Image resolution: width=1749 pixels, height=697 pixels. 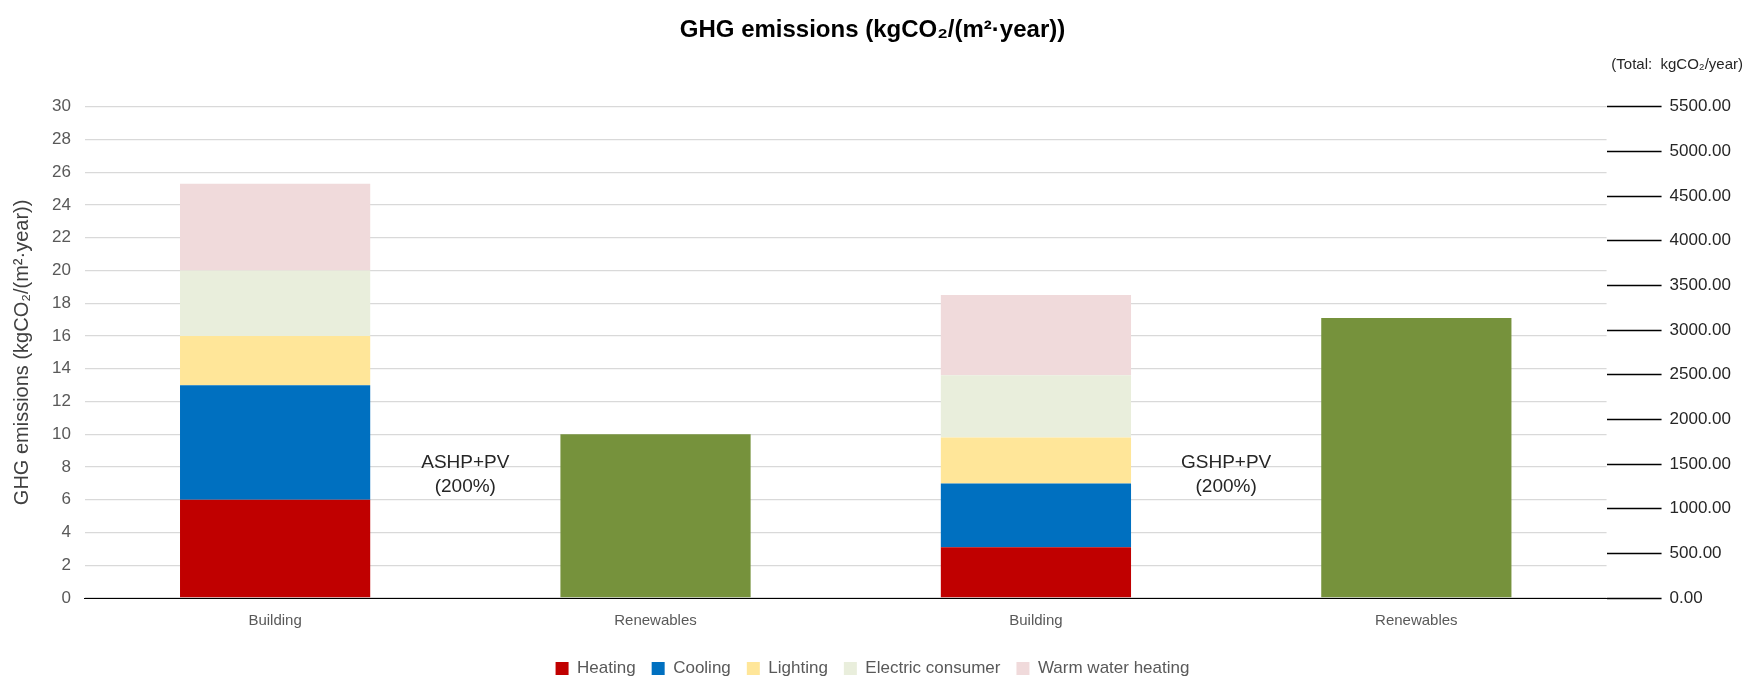 I want to click on y2-tick-label: 2500.00, so click(x=1700, y=374).